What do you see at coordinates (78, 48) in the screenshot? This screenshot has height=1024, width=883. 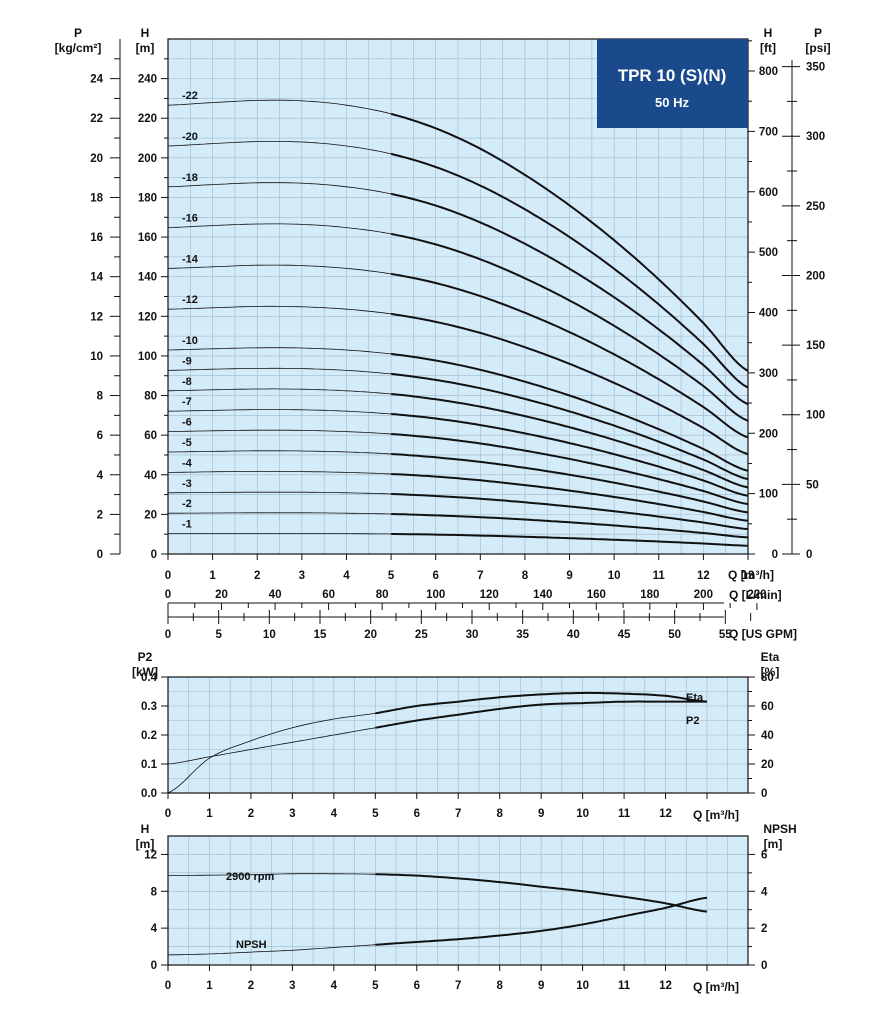 I see `p-kgcm2-axis-unit: [kg/cm²]` at bounding box center [78, 48].